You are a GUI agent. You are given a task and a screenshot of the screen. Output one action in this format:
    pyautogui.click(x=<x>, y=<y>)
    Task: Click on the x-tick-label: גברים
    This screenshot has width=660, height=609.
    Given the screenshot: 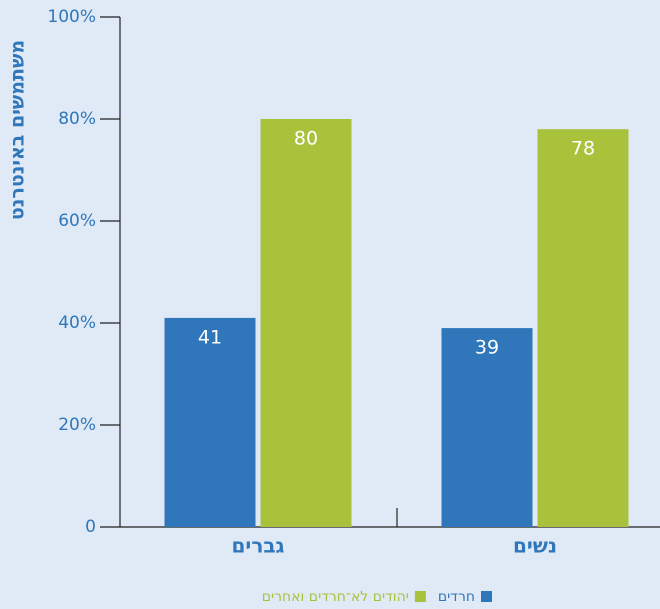 What is the action you would take?
    pyautogui.click(x=258, y=546)
    